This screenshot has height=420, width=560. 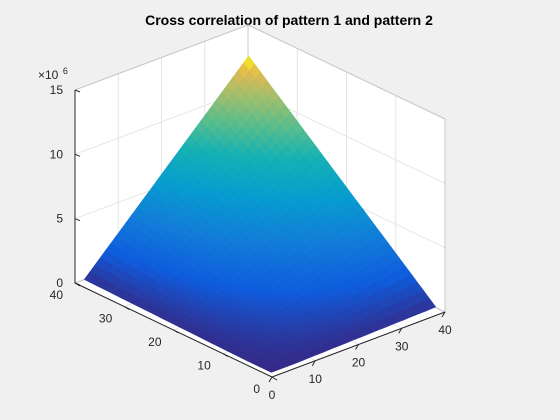 What do you see at coordinates (204, 366) in the screenshot?
I see `y-tick-label: 10` at bounding box center [204, 366].